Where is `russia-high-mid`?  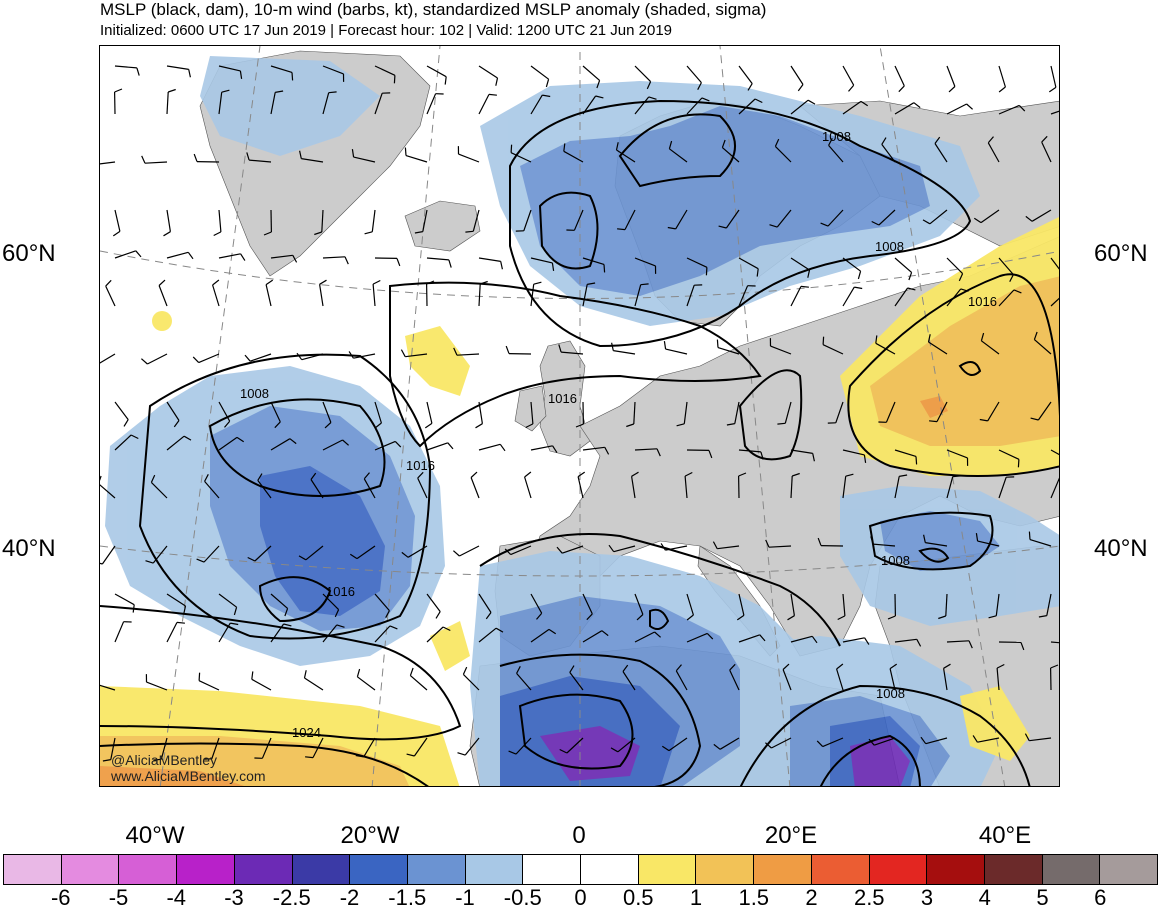
russia-high-mid is located at coordinates (964, 361).